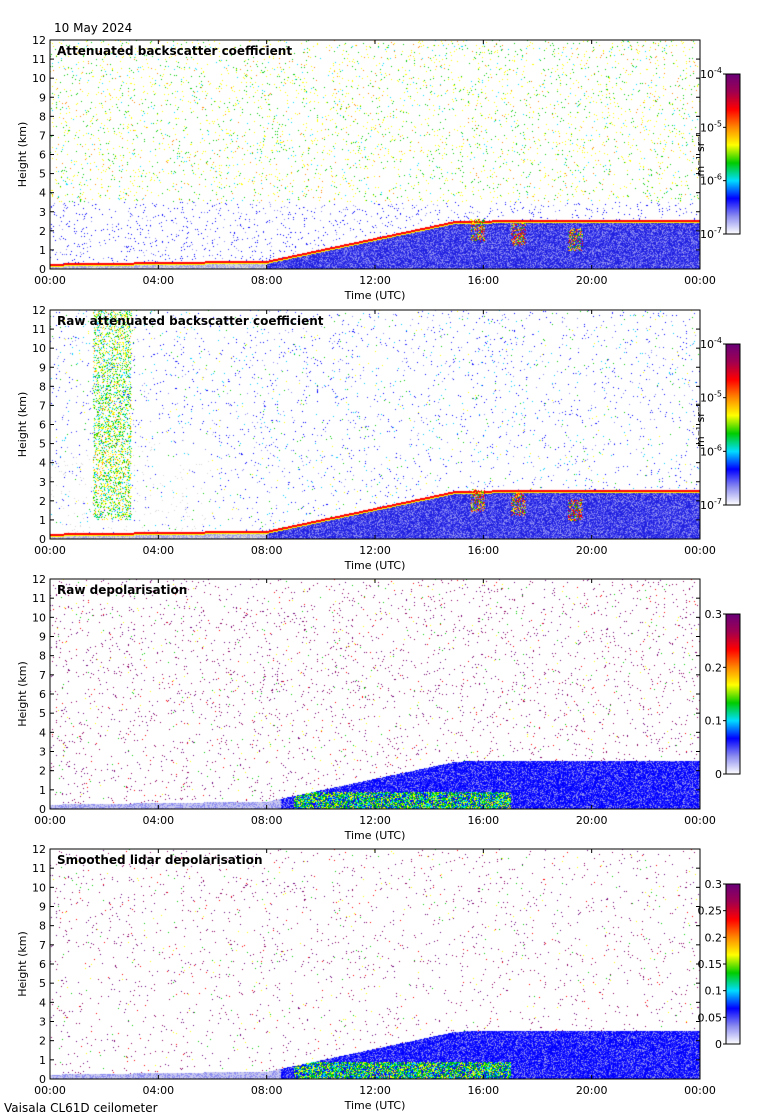 The height and width of the screenshot is (1120, 780). Describe the element at coordinates (718, 70) in the screenshot. I see `colorbar-tick-exponent: -4` at that location.